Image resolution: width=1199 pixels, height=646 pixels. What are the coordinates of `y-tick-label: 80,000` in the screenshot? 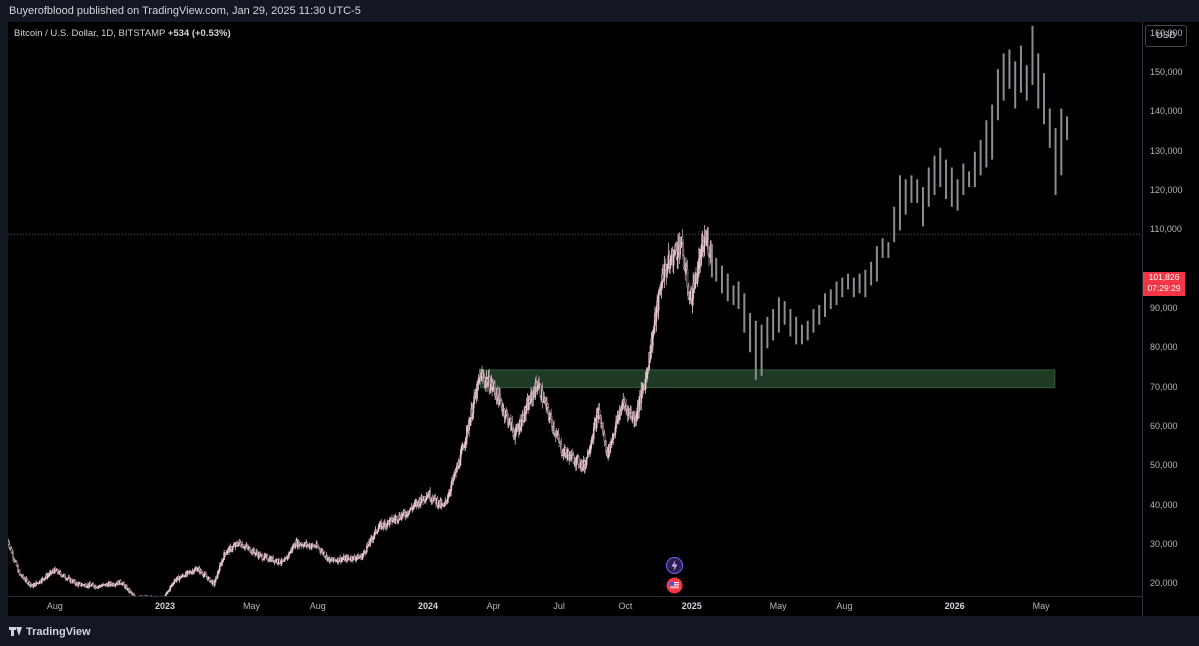 It's located at (1164, 347).